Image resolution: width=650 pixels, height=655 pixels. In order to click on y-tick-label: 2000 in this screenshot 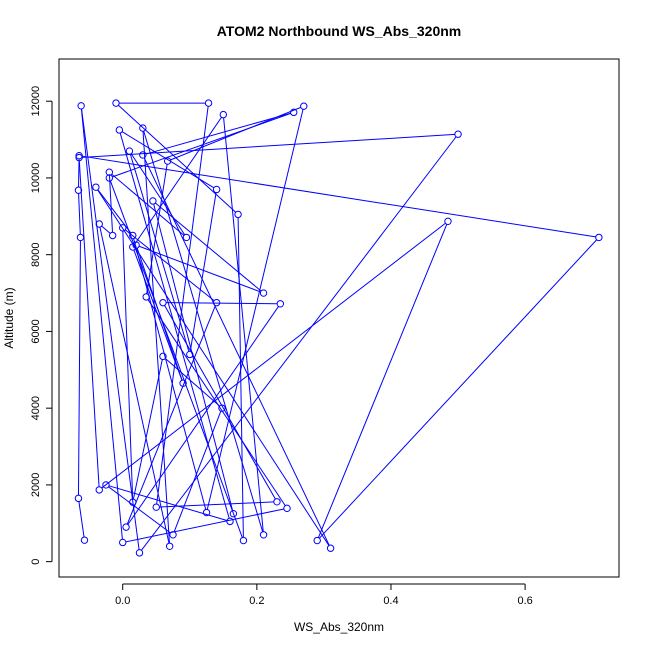, I will do `click(36, 485)`.